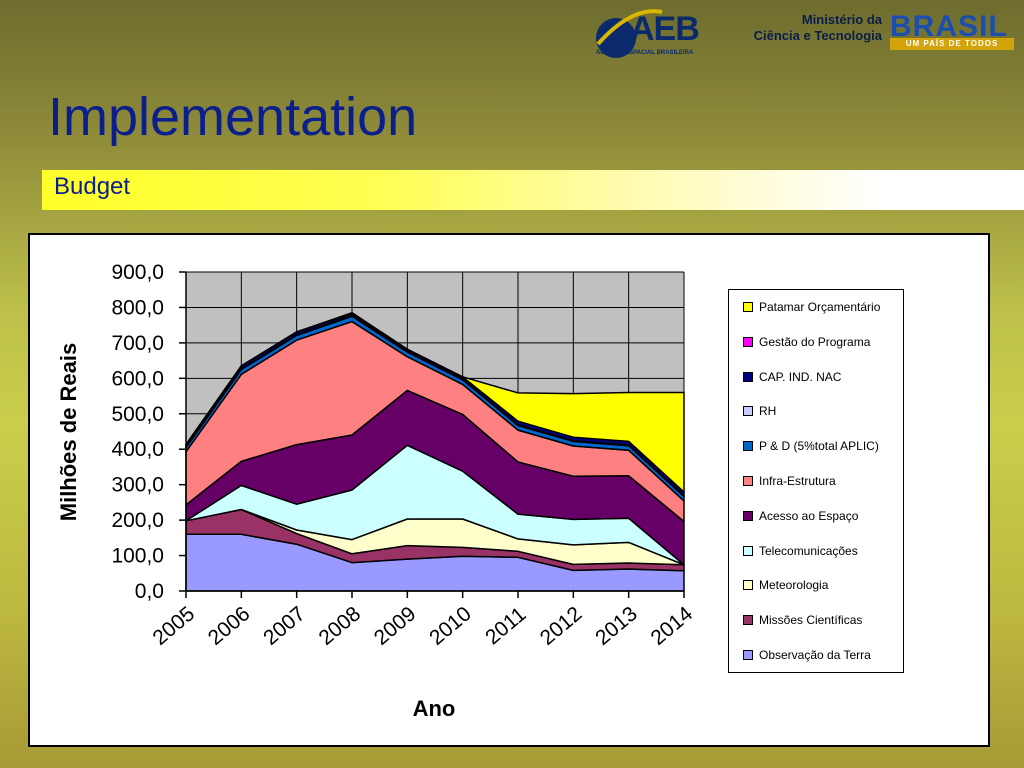  What do you see at coordinates (561, 626) in the screenshot?
I see `x-tick-label: 2012` at bounding box center [561, 626].